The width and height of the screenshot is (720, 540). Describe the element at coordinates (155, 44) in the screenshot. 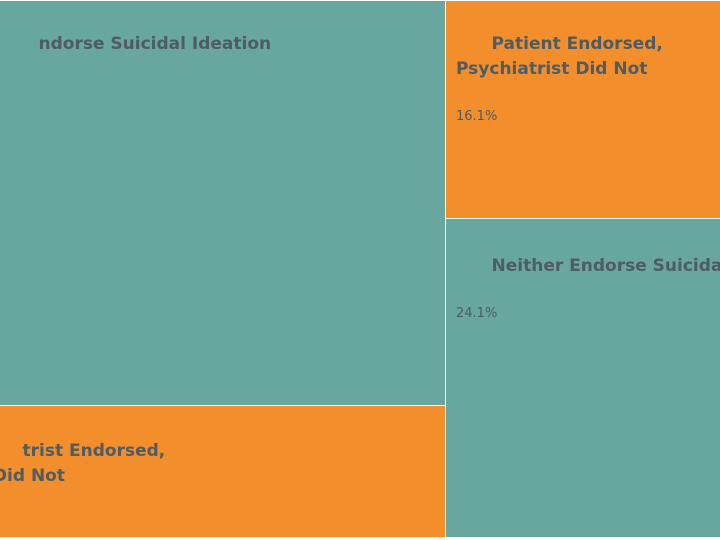

I see `tile-title: ndorse Suicidal Ideation` at that location.